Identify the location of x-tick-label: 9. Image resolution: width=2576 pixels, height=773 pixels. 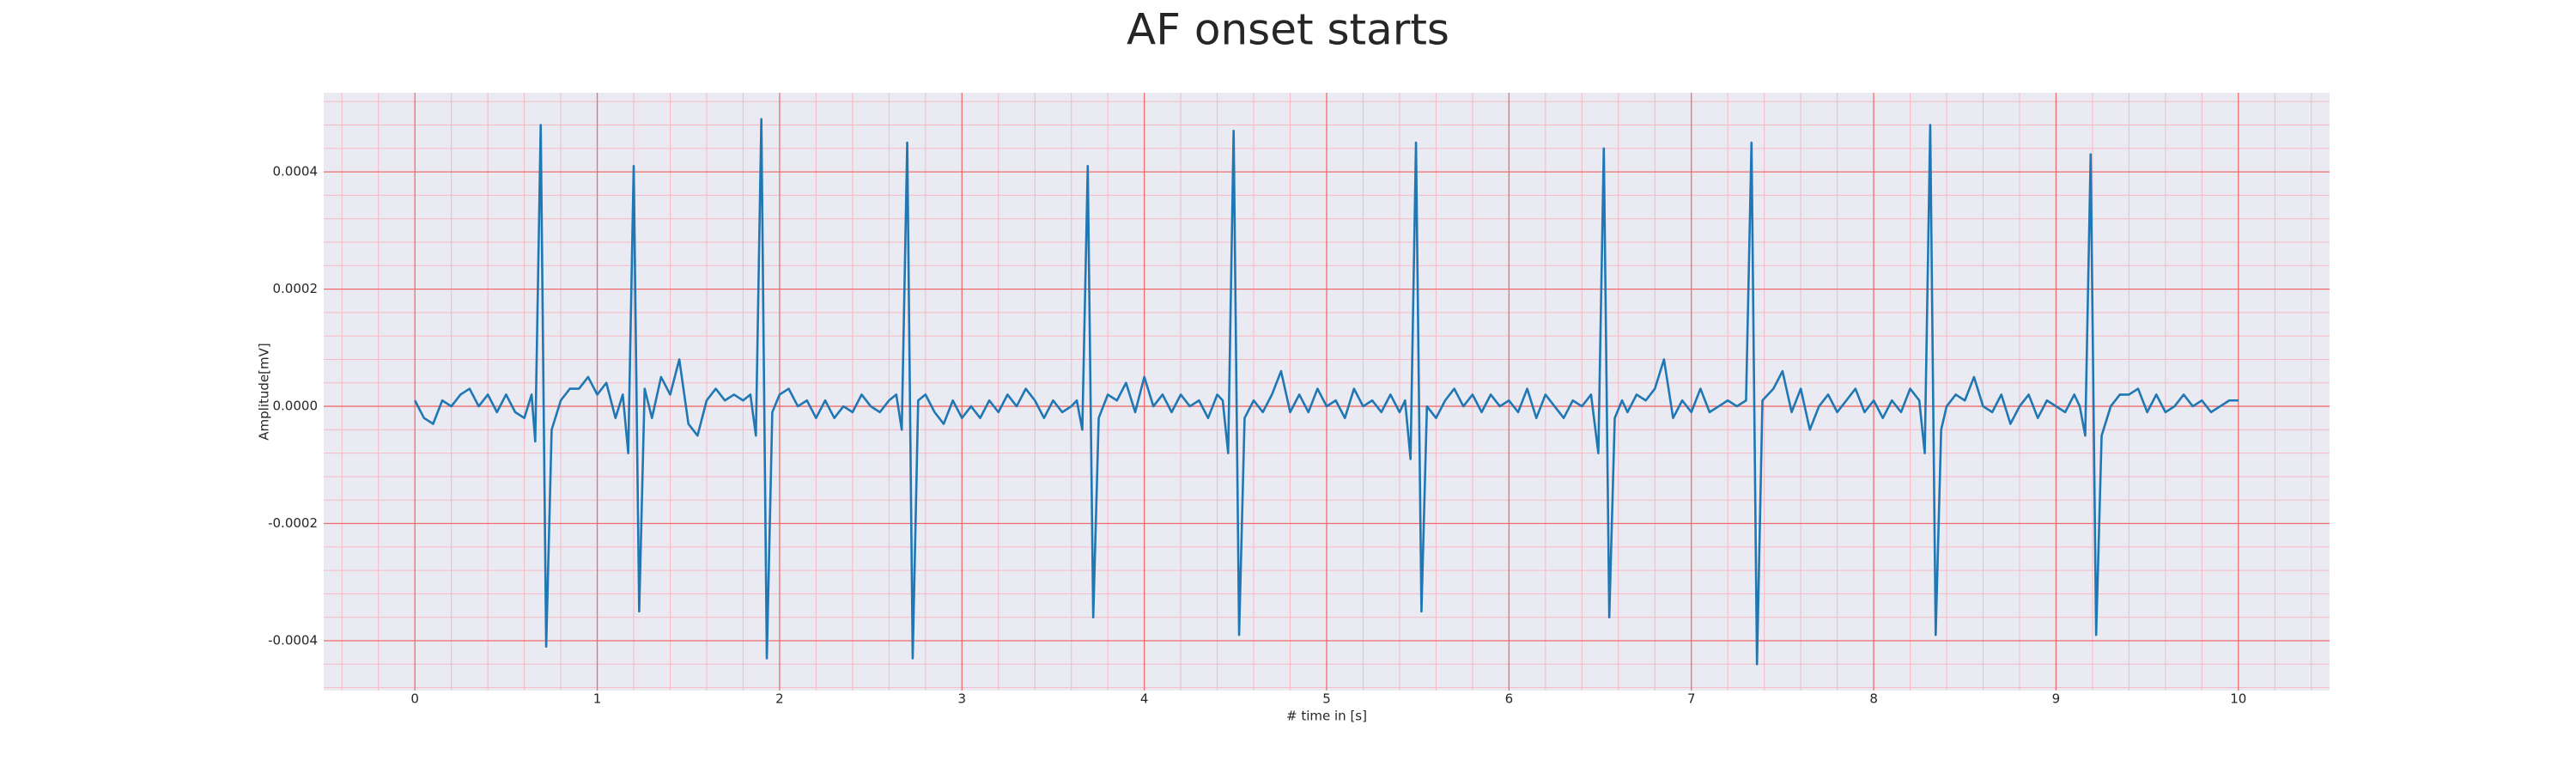
(2056, 699).